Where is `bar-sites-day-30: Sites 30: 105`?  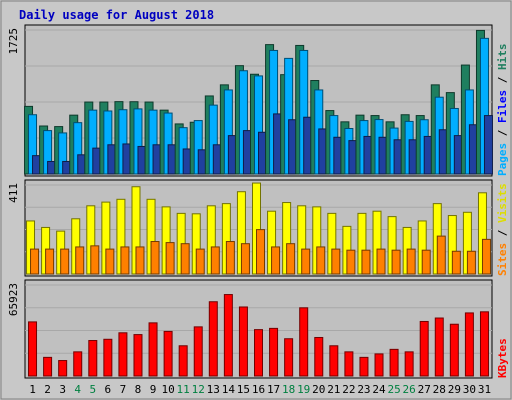 bar-sites-day-30: Sites 30: 105 is located at coordinates (471, 262).